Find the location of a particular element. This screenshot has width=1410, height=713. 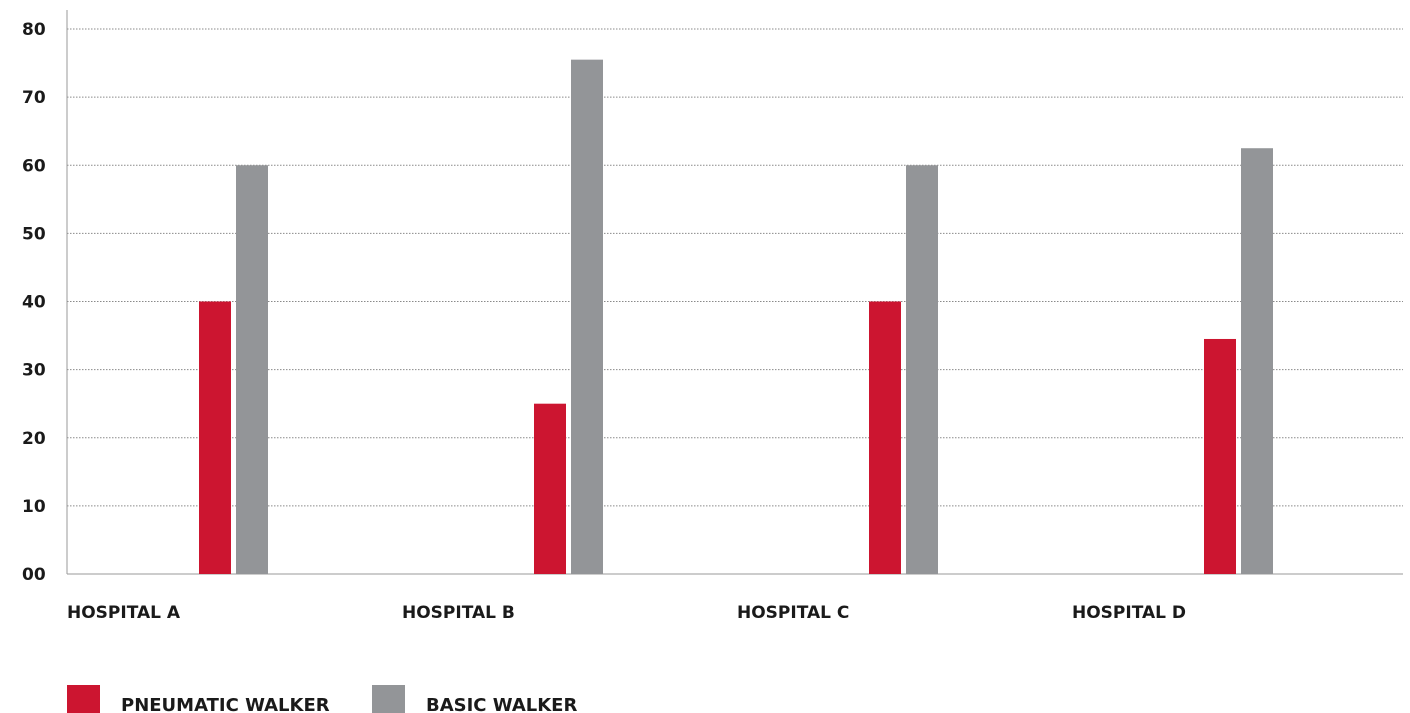

x-category-label: HOSPITAL A is located at coordinates (124, 613).